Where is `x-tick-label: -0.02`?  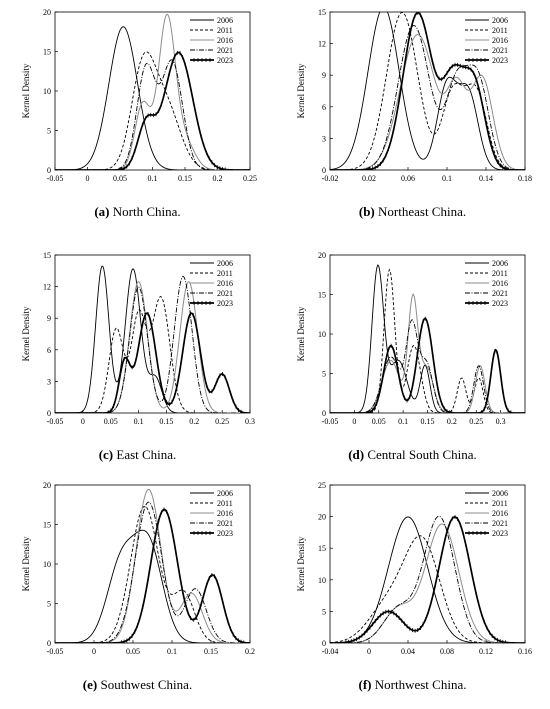
x-tick-label: -0.02 is located at coordinates (330, 178).